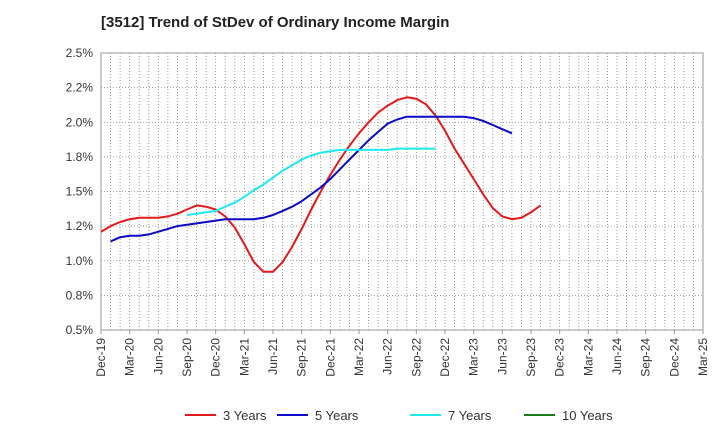 Image resolution: width=720 pixels, height=440 pixels. What do you see at coordinates (560, 357) in the screenshot?
I see `x-tick-label: Dec-23` at bounding box center [560, 357].